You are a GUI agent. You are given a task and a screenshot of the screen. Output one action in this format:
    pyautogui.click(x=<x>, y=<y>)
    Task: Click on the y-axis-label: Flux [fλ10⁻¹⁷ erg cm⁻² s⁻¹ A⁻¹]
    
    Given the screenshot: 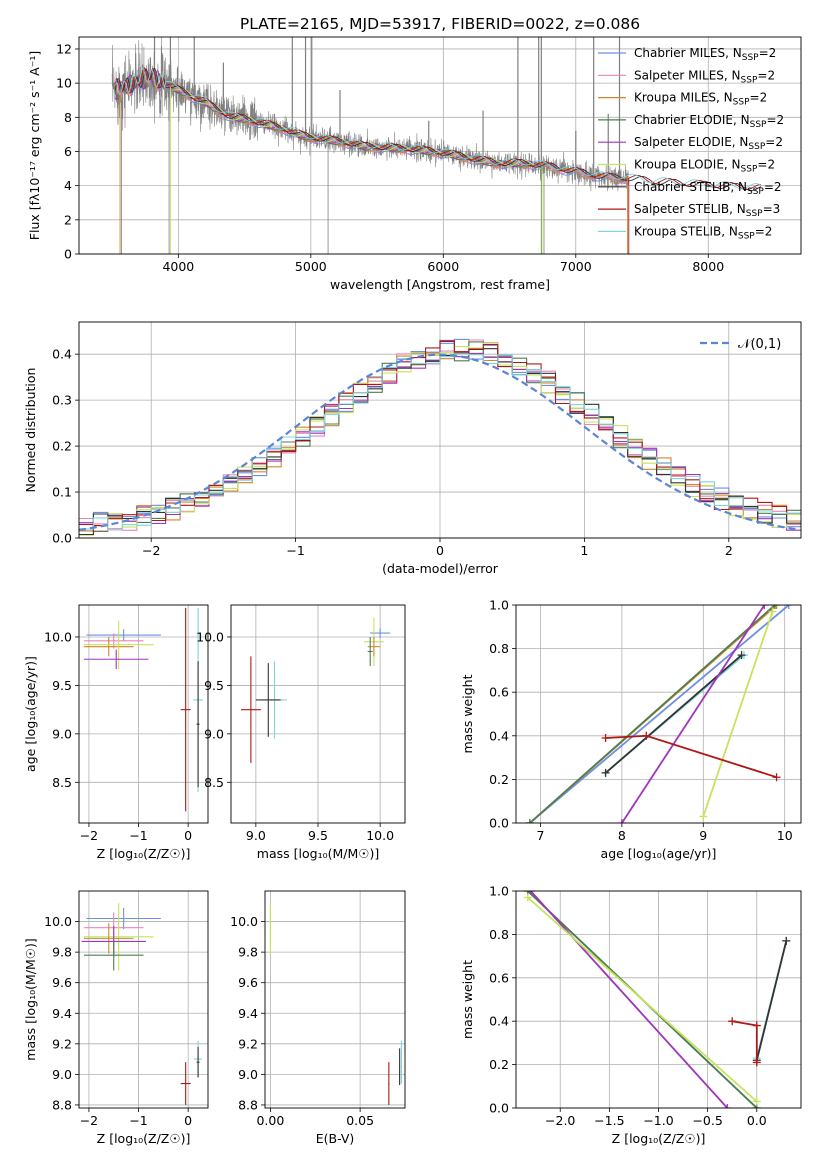 What is the action you would take?
    pyautogui.click(x=34, y=145)
    